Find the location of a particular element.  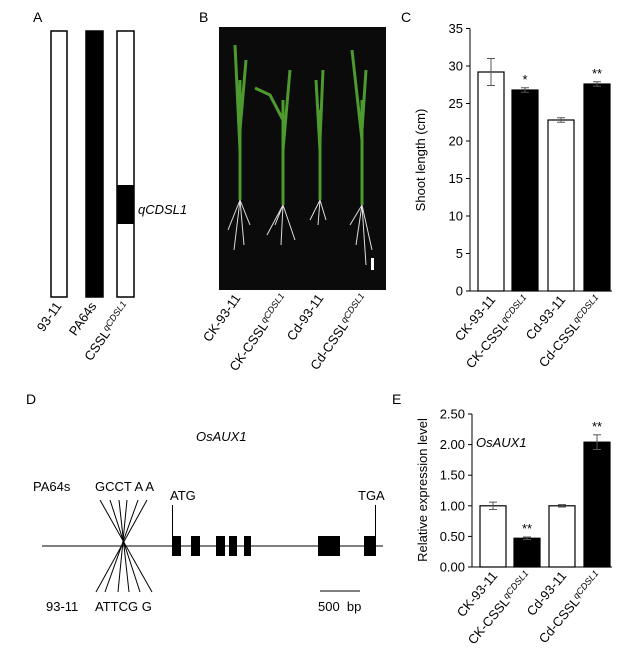

allele-name: PA64s is located at coordinates (52, 486).